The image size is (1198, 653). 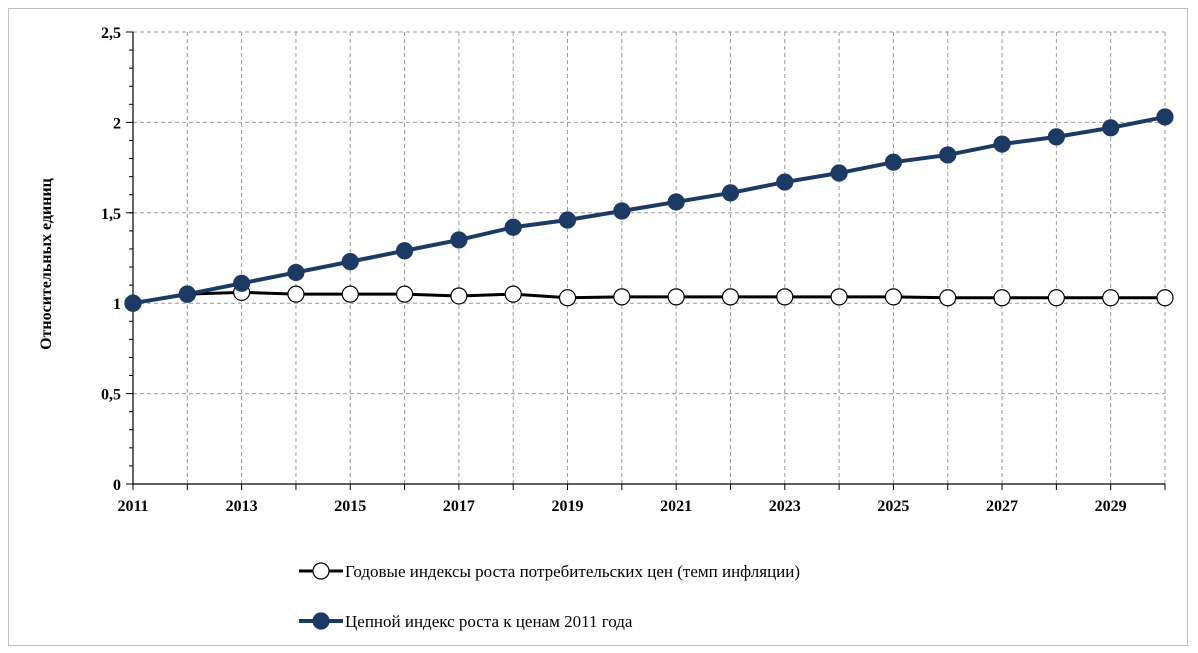 I want to click on y-tick-label: 0, so click(x=117, y=485).